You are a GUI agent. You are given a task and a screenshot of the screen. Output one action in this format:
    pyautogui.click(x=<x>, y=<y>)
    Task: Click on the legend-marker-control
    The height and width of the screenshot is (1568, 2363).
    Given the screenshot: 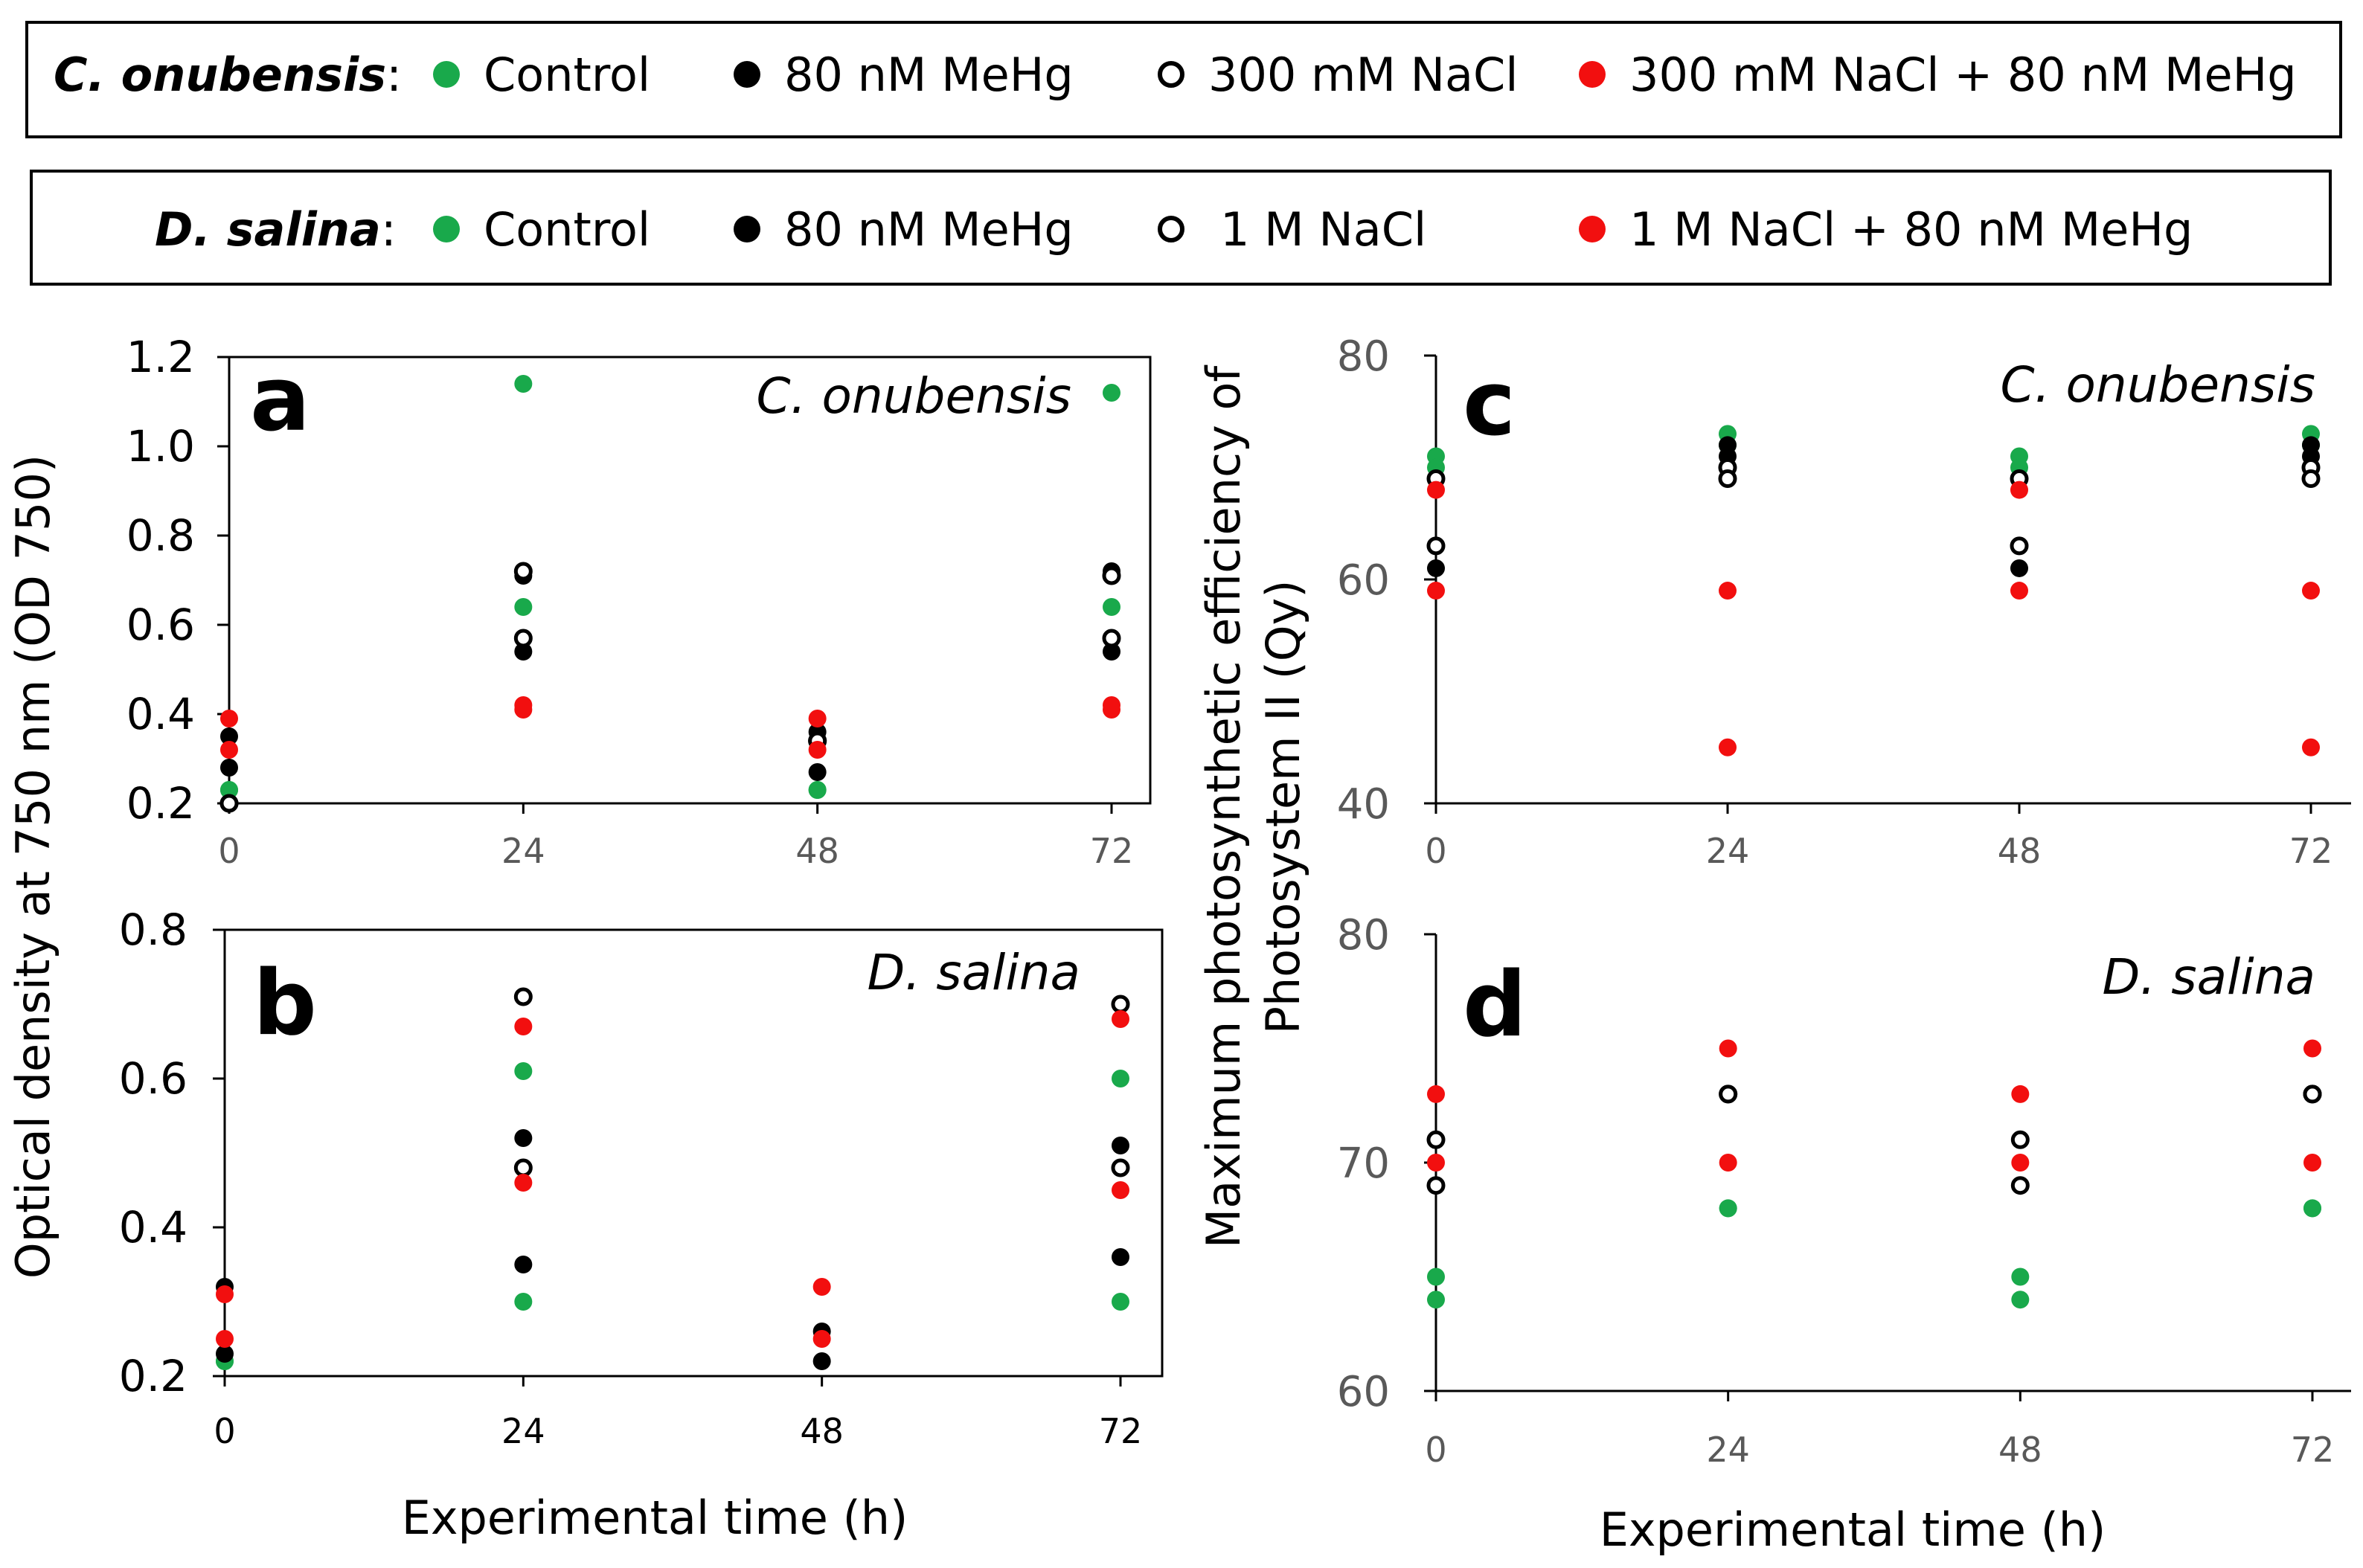 What is the action you would take?
    pyautogui.click(x=446, y=229)
    